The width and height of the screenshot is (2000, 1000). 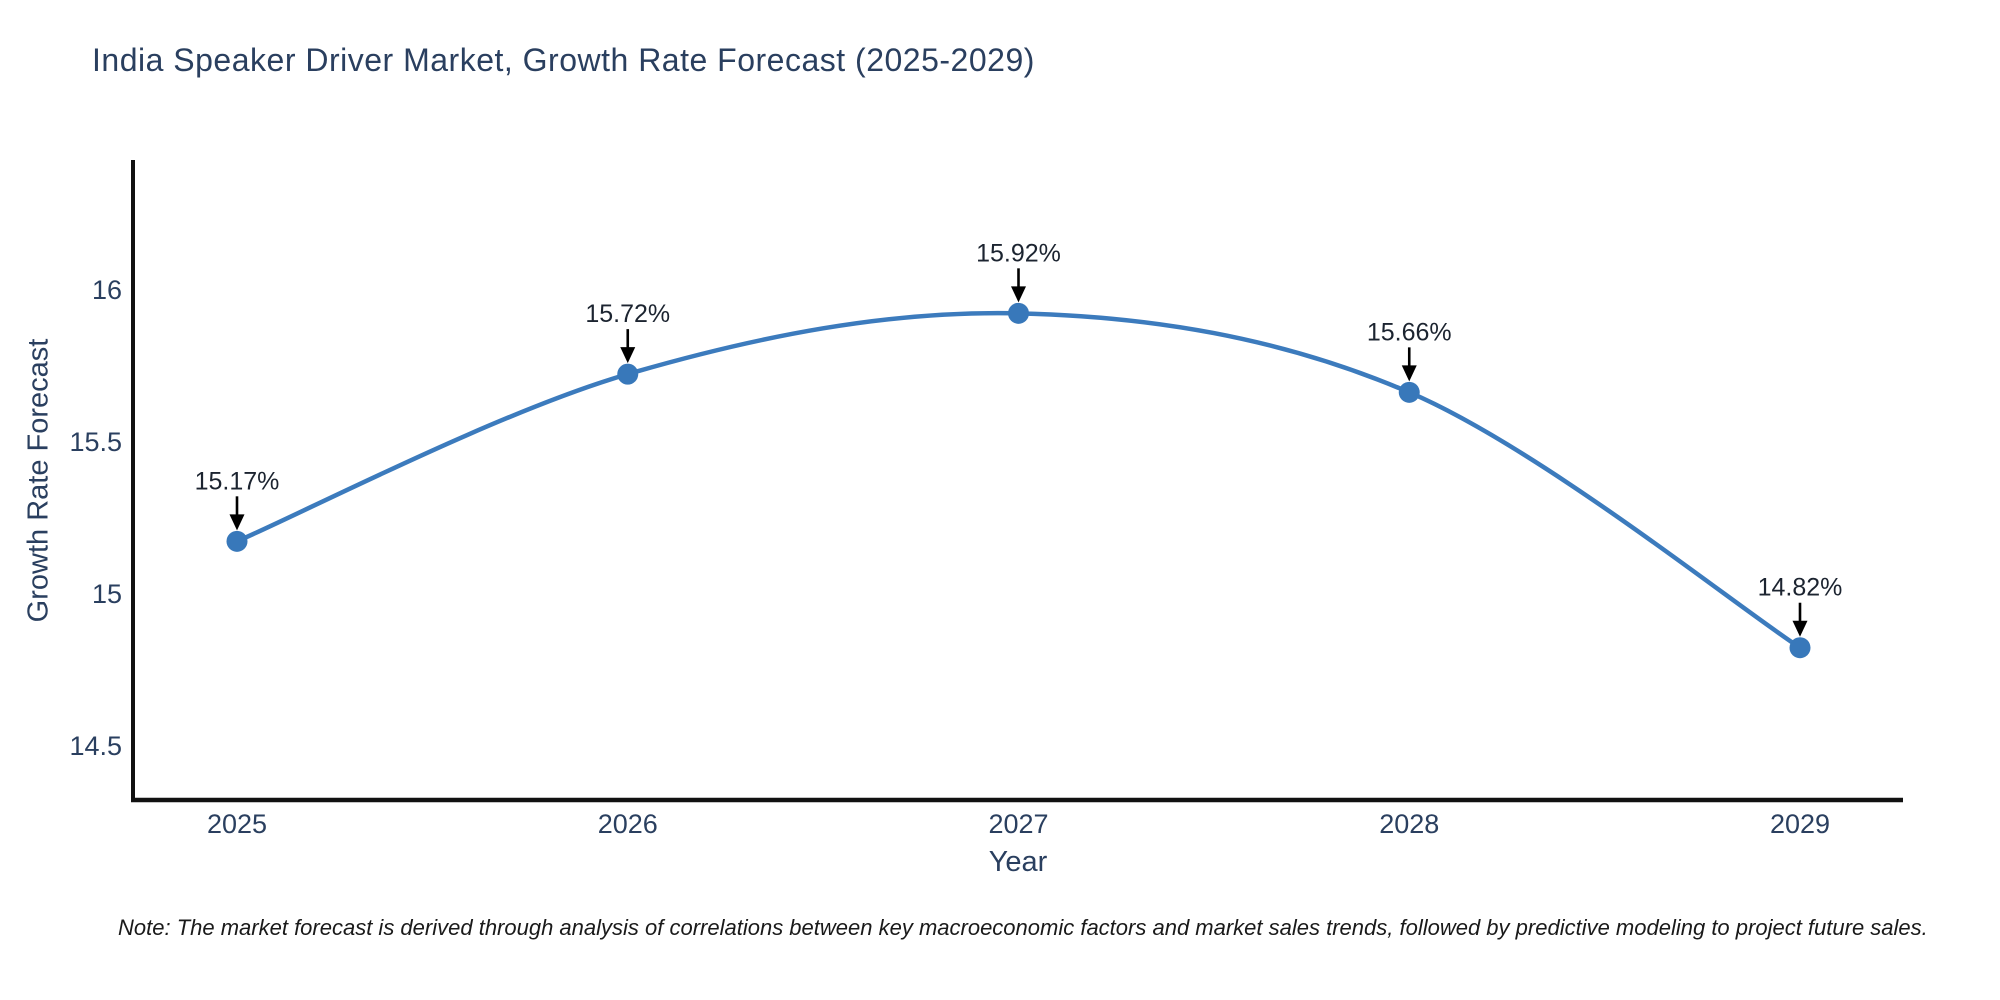 I want to click on data-point-label: 15.92%, so click(x=1018, y=253).